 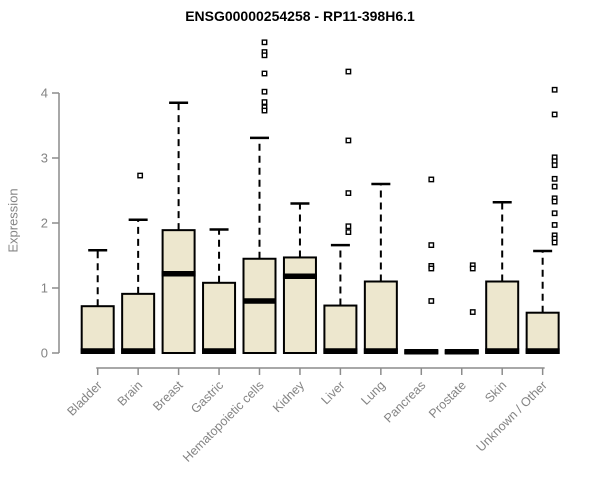 I want to click on box-kidney, so click(x=299, y=305).